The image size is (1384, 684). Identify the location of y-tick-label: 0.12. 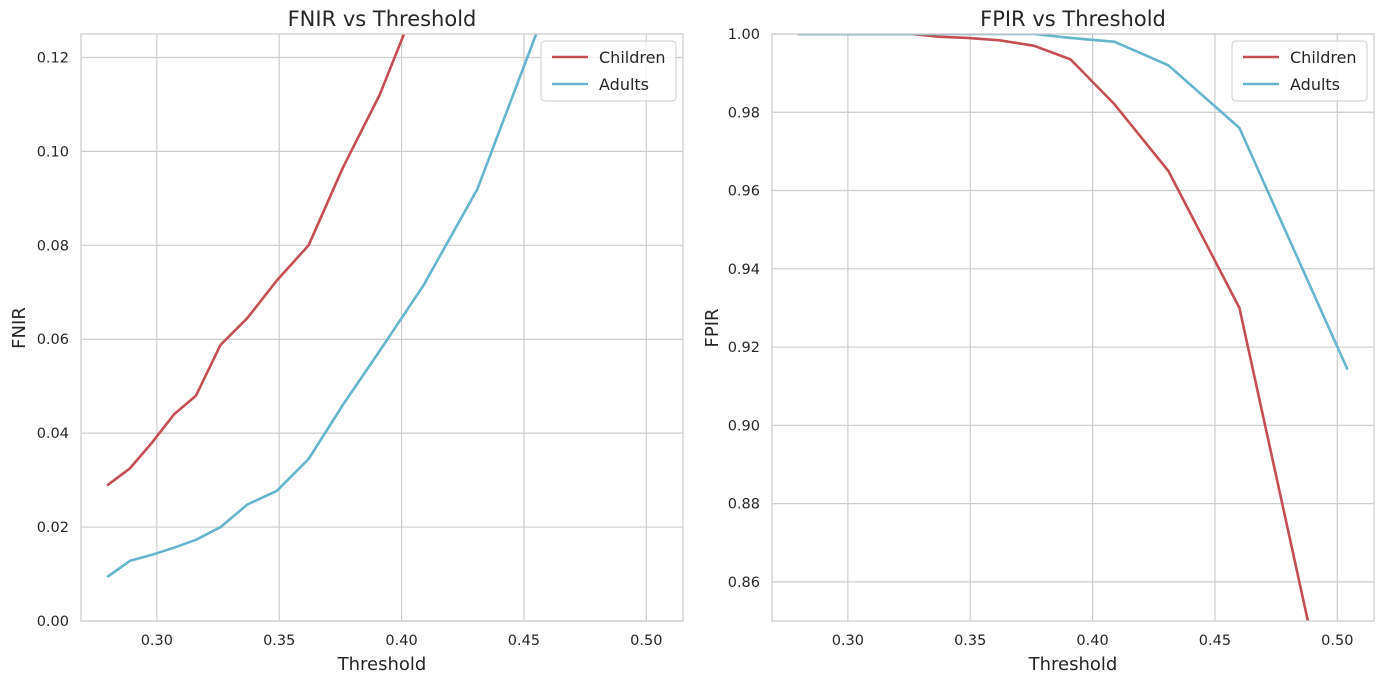
(53, 58).